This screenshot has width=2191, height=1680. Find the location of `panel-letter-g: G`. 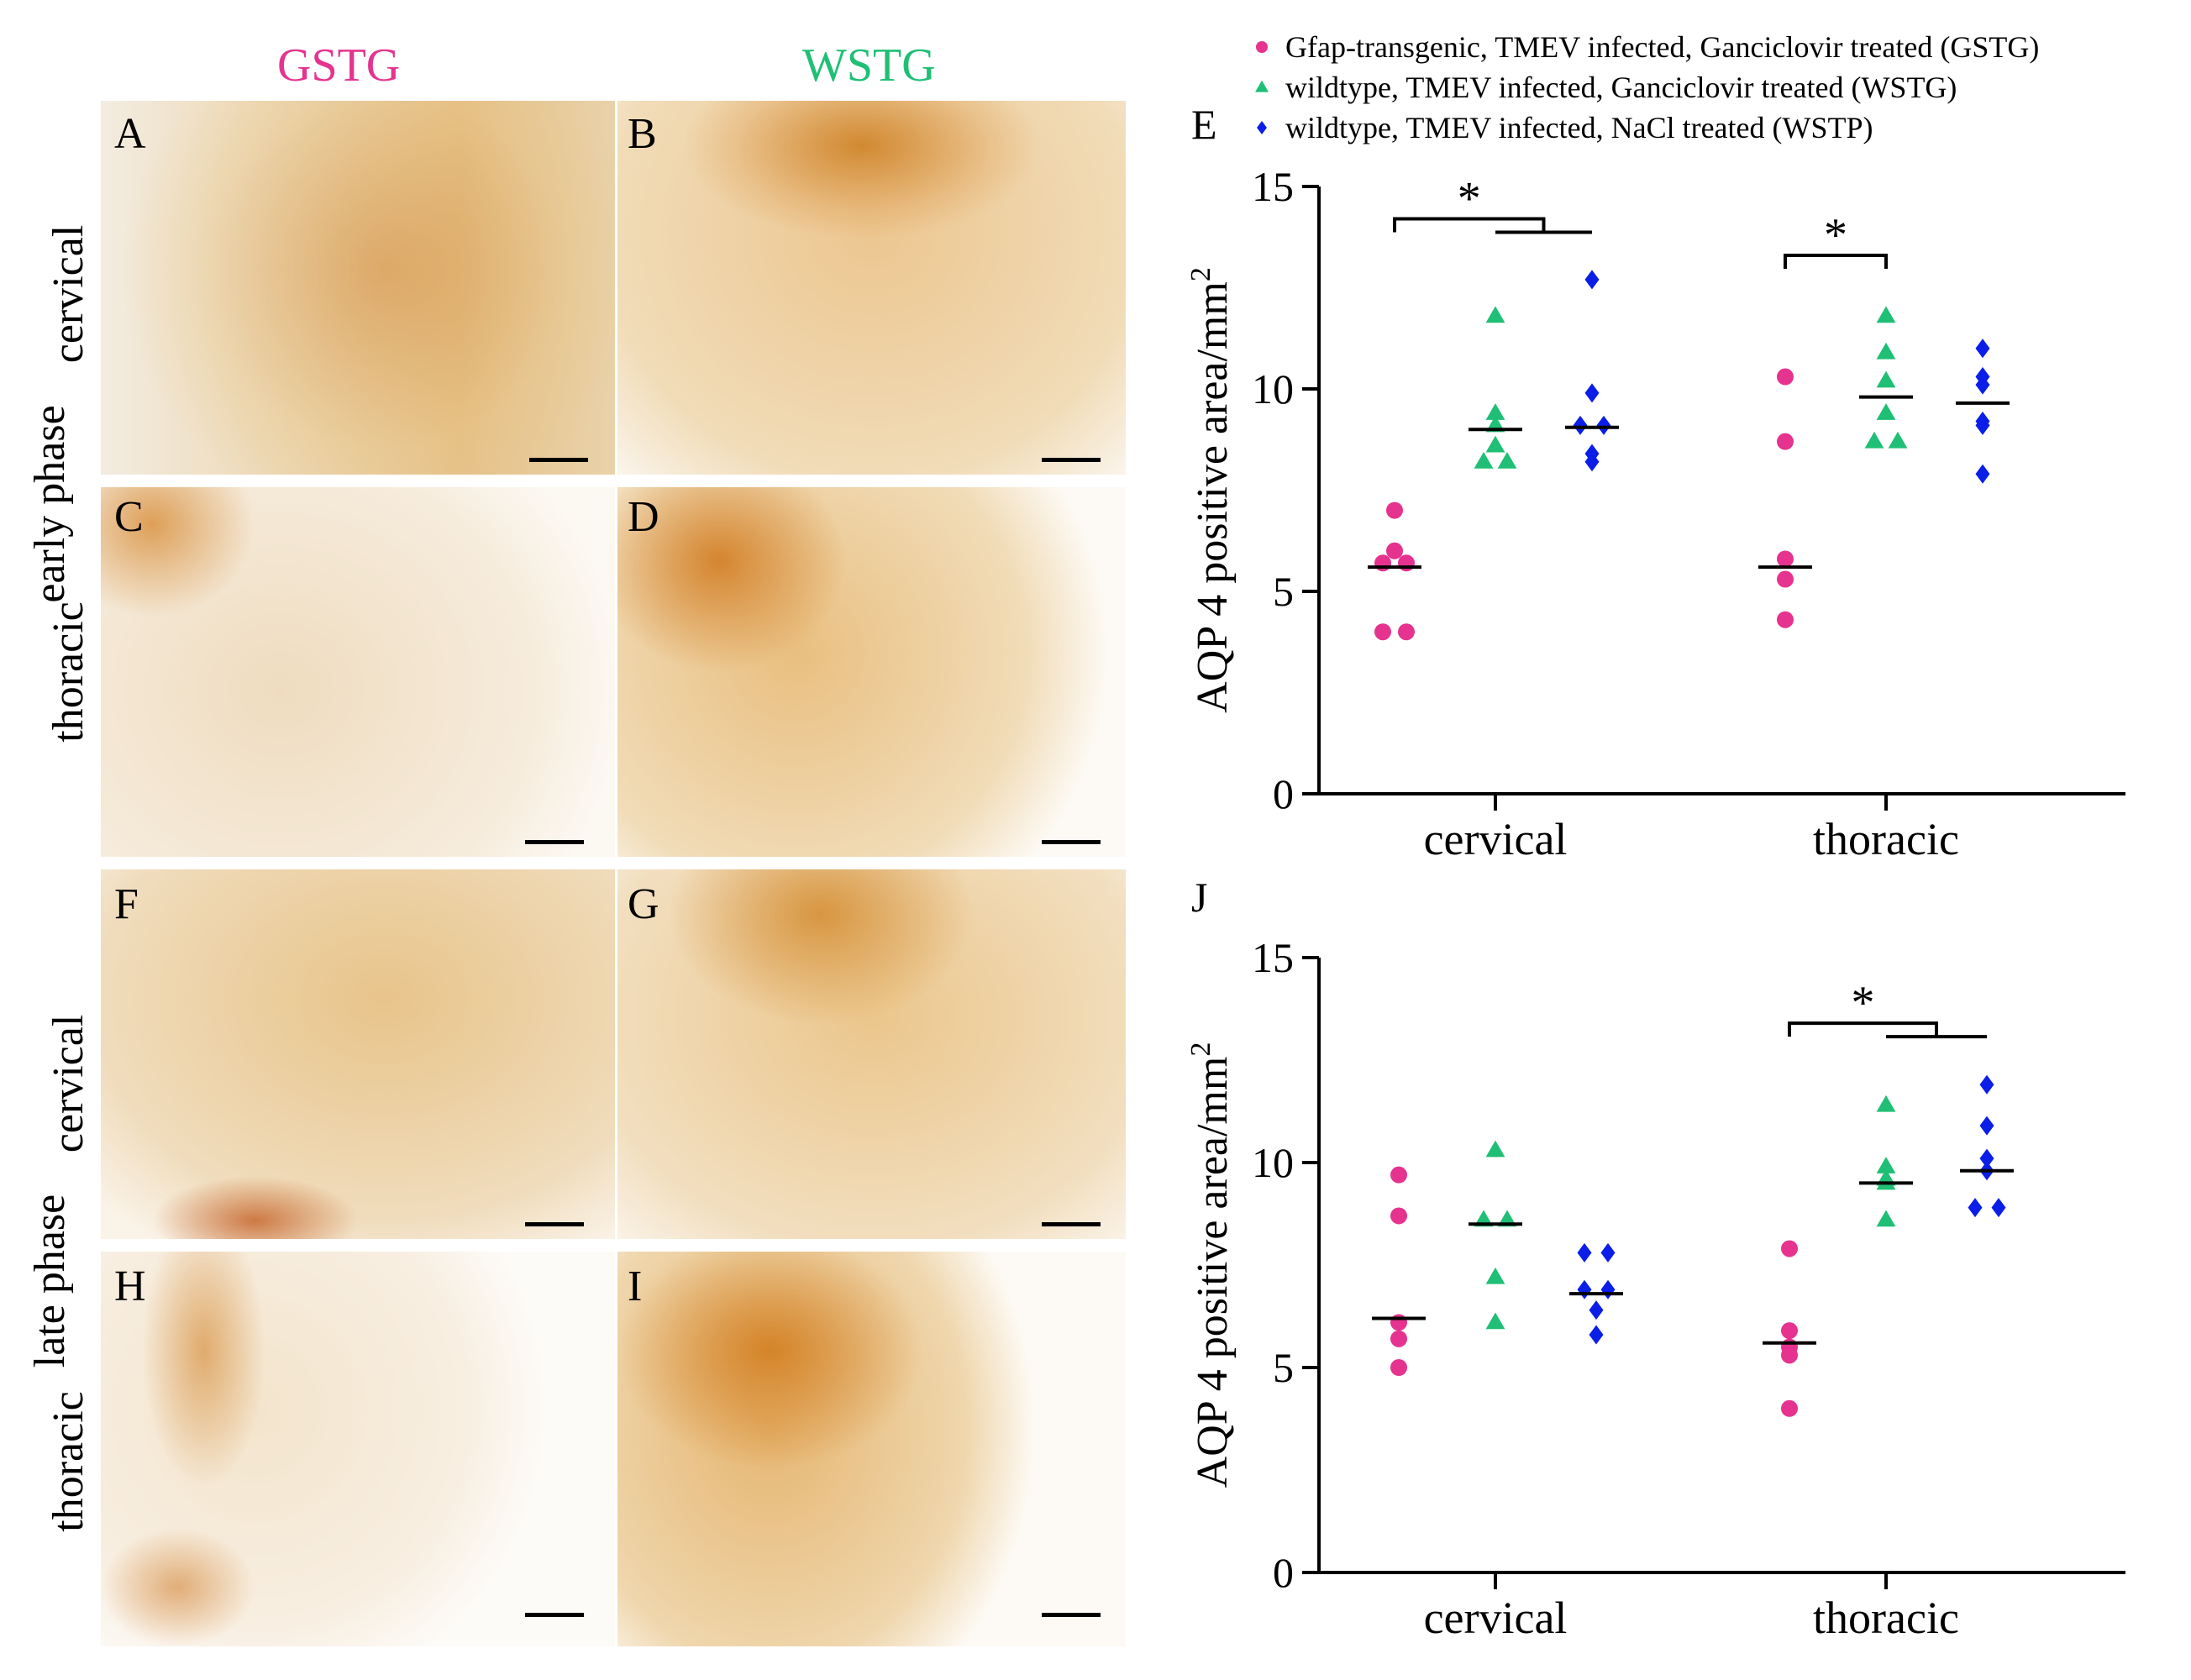

panel-letter-g: G is located at coordinates (643, 904).